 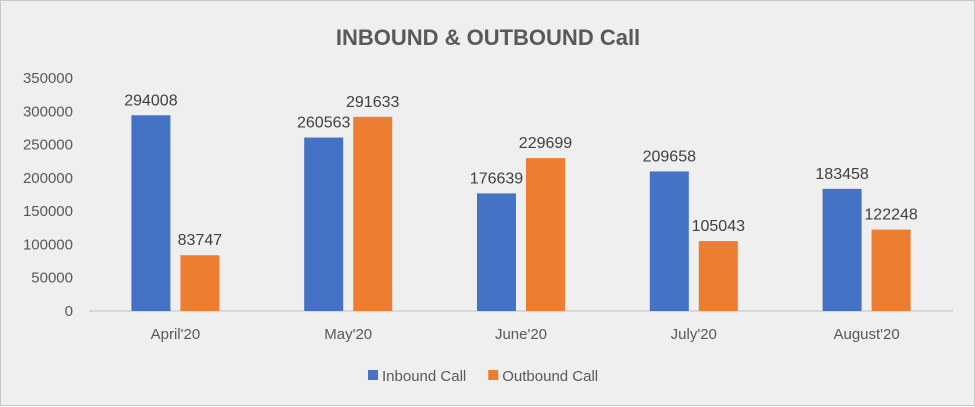 What do you see at coordinates (323, 123) in the screenshot?
I see `data-label: 260563` at bounding box center [323, 123].